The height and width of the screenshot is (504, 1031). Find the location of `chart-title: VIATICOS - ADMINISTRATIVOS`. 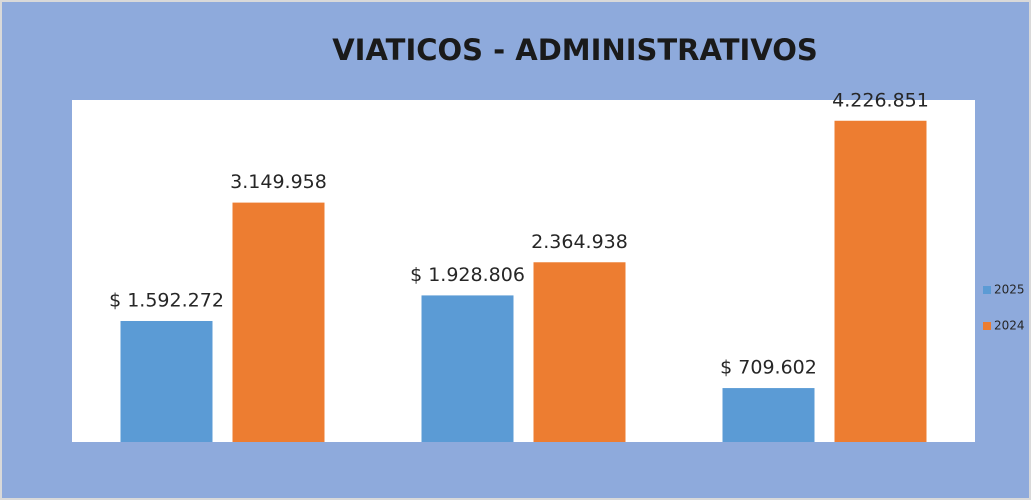

chart-title: VIATICOS - ADMINISTRATIVOS is located at coordinates (575, 50).